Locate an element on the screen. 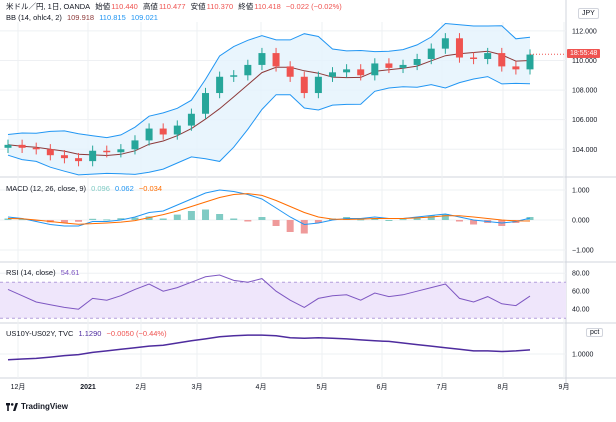 Image resolution: width=616 pixels, height=422 pixels. x-tick-label: 3月 is located at coordinates (197, 387).